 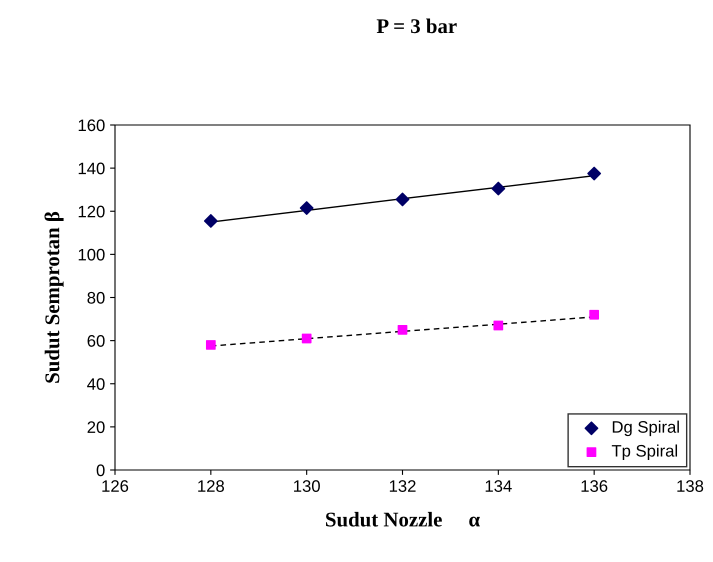 What do you see at coordinates (96, 341) in the screenshot?
I see `y-tick-label: 60` at bounding box center [96, 341].